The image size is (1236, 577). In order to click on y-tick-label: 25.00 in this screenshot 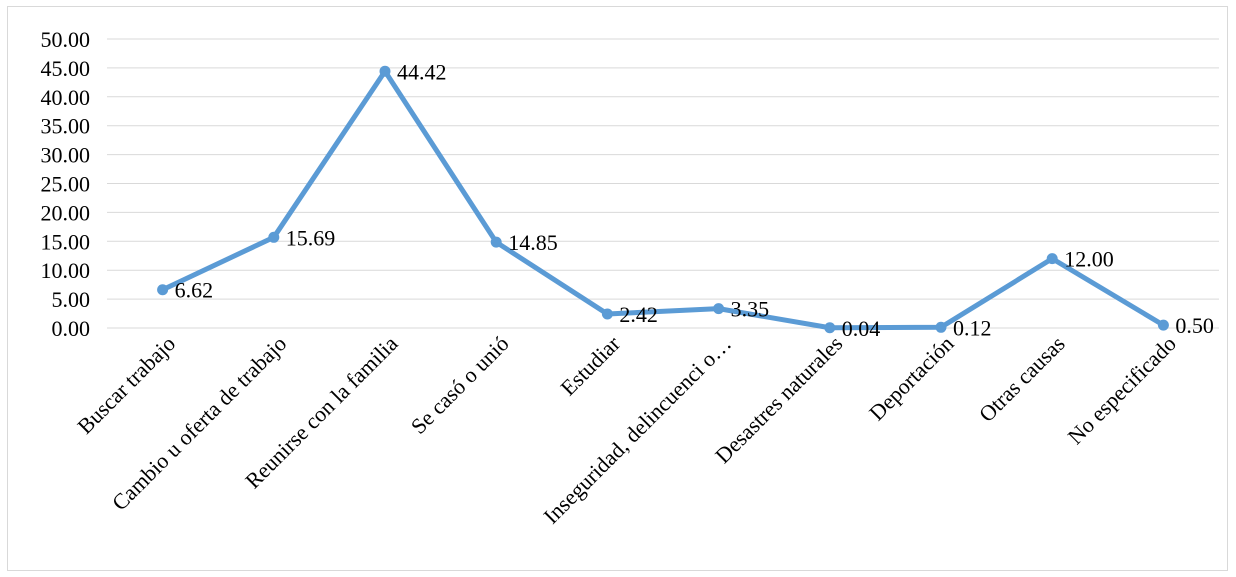, I will do `click(66, 184)`.